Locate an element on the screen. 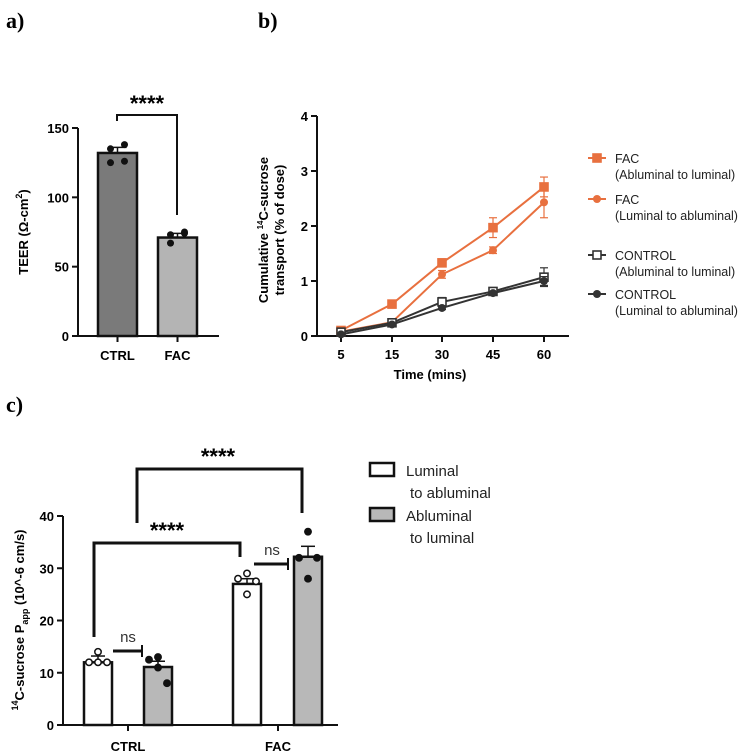 The image size is (750, 756). y-tick-label: 20 is located at coordinates (47, 621).